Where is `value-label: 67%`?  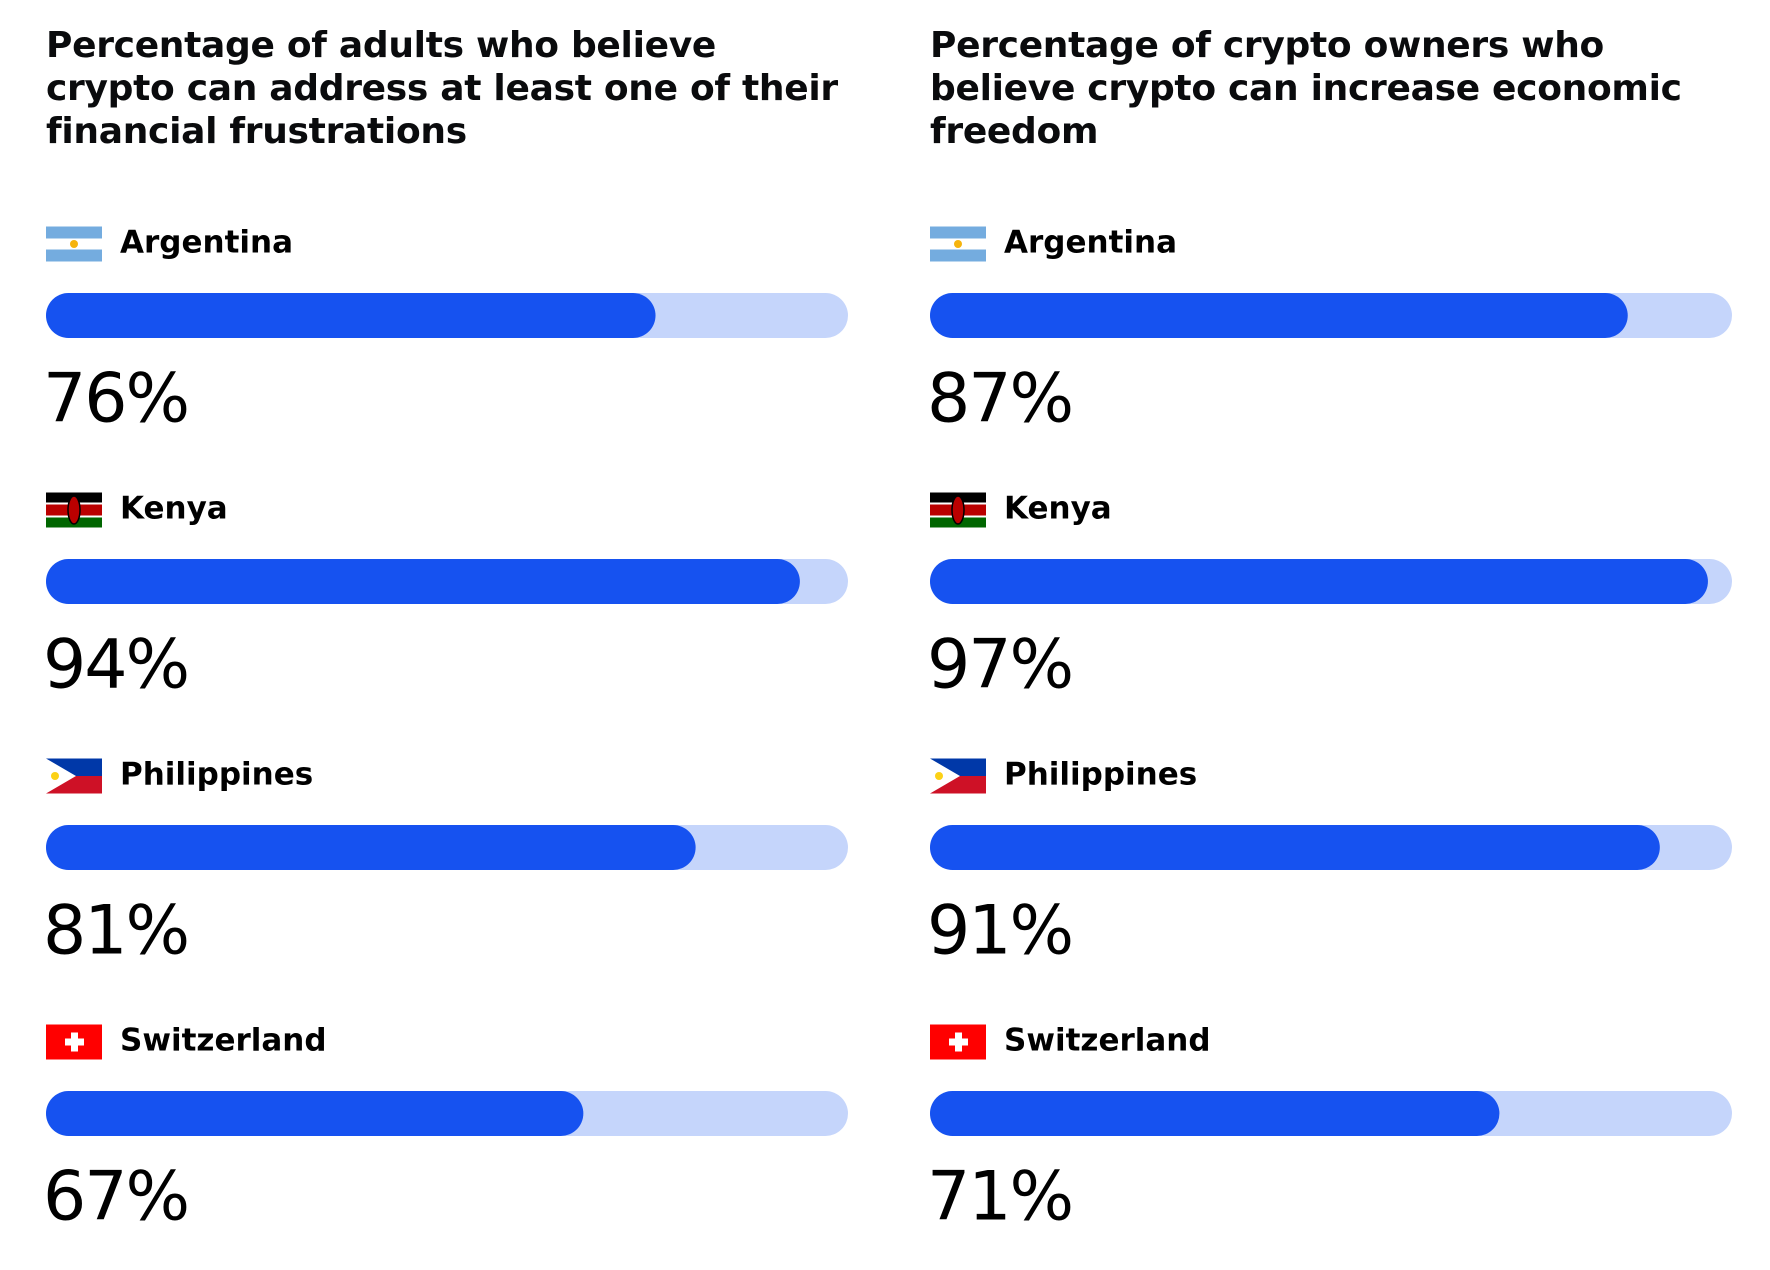 value-label: 67% is located at coordinates (115, 1197).